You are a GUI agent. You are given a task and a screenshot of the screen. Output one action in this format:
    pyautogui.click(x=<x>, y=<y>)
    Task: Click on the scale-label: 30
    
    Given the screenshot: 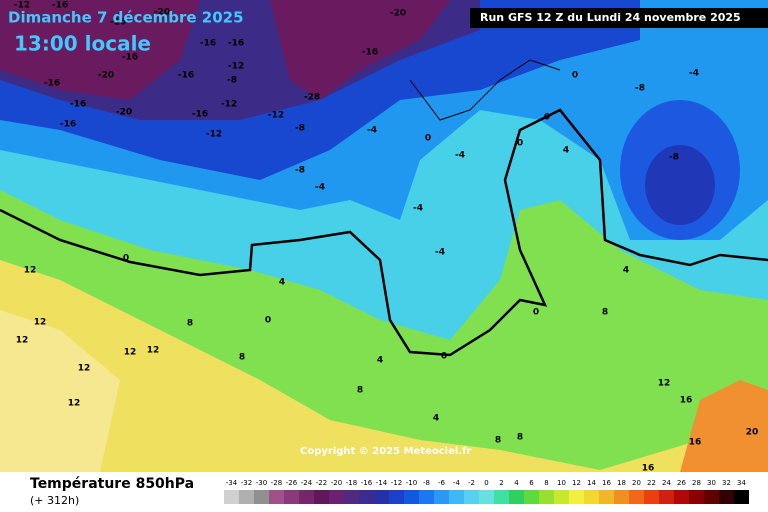 What is the action you would take?
    pyautogui.click(x=711, y=483)
    